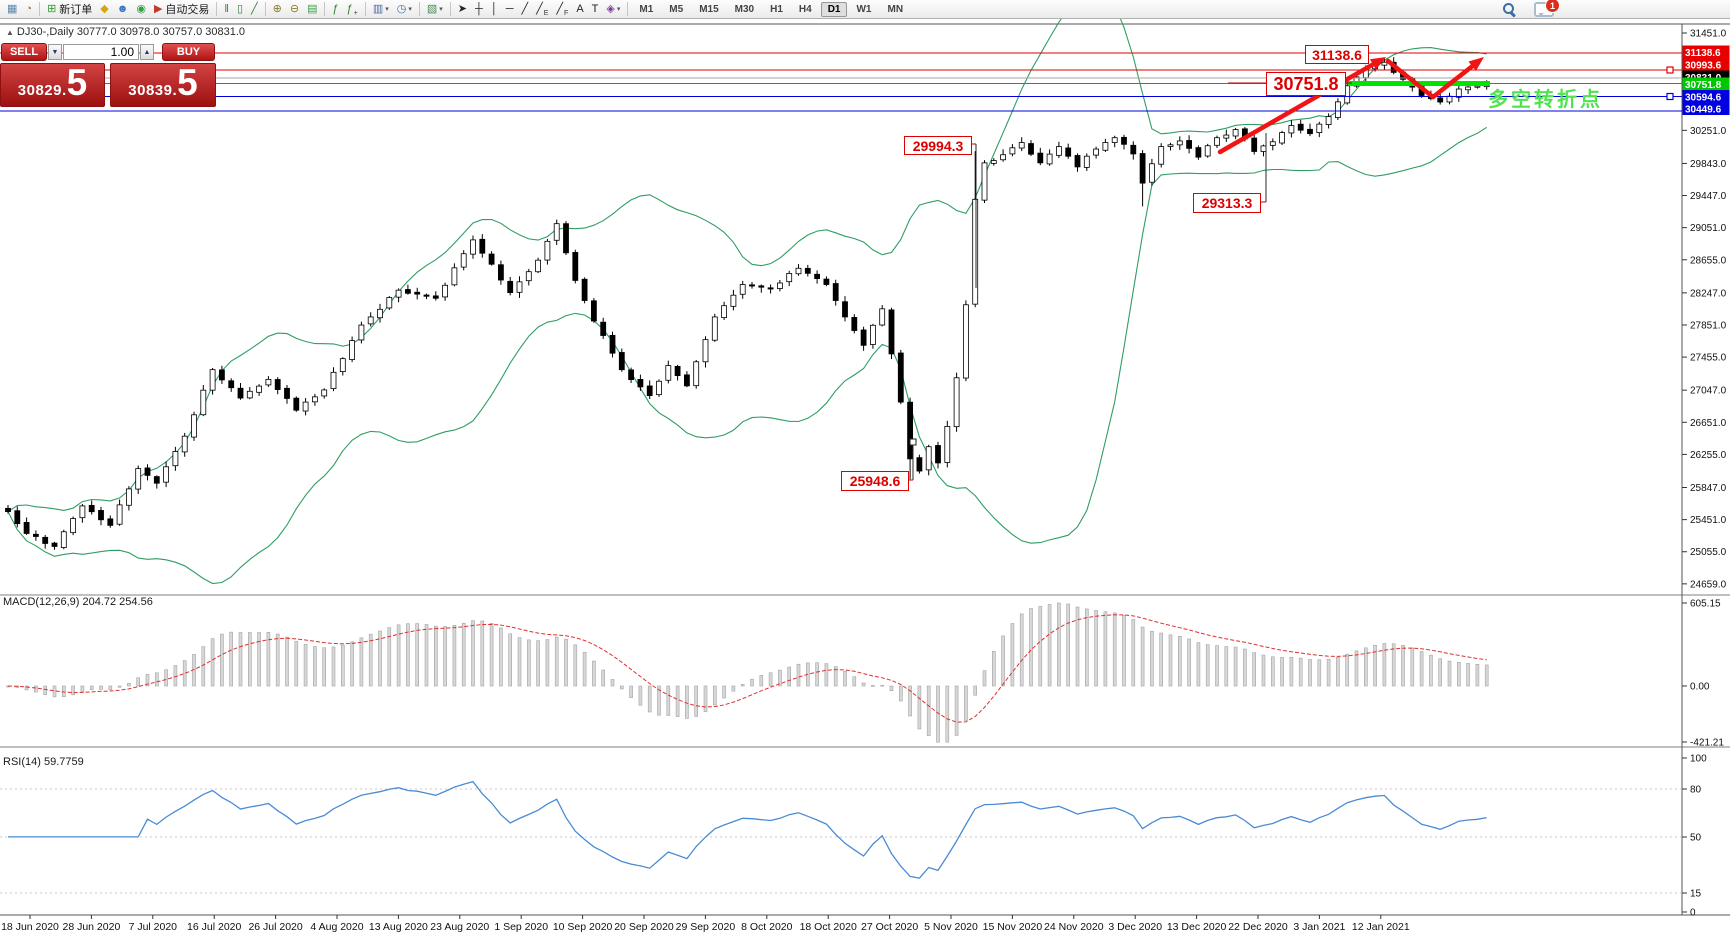 The image size is (1730, 940). Describe the element at coordinates (410, 9) in the screenshot. I see `periods-button-caret: ▾` at that location.